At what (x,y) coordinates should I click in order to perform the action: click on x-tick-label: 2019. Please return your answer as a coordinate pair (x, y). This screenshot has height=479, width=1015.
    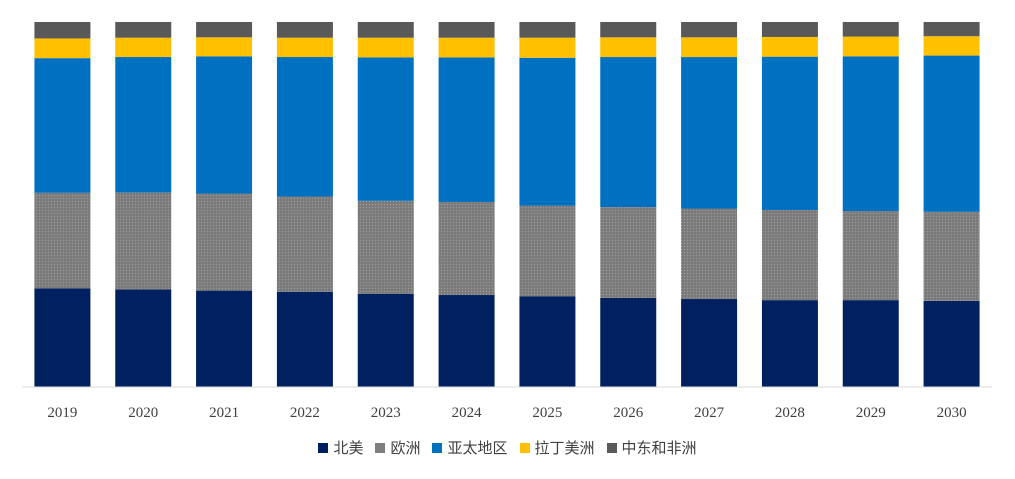
    Looking at the image, I should click on (62, 413).